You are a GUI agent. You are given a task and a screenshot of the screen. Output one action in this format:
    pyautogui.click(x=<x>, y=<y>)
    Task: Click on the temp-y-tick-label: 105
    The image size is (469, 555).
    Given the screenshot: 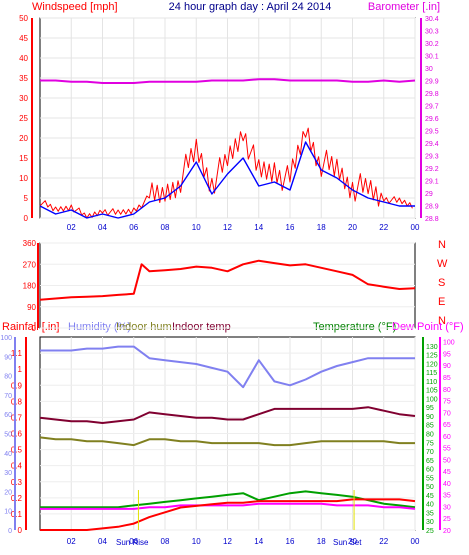 What is the action you would take?
    pyautogui.click(x=432, y=391)
    